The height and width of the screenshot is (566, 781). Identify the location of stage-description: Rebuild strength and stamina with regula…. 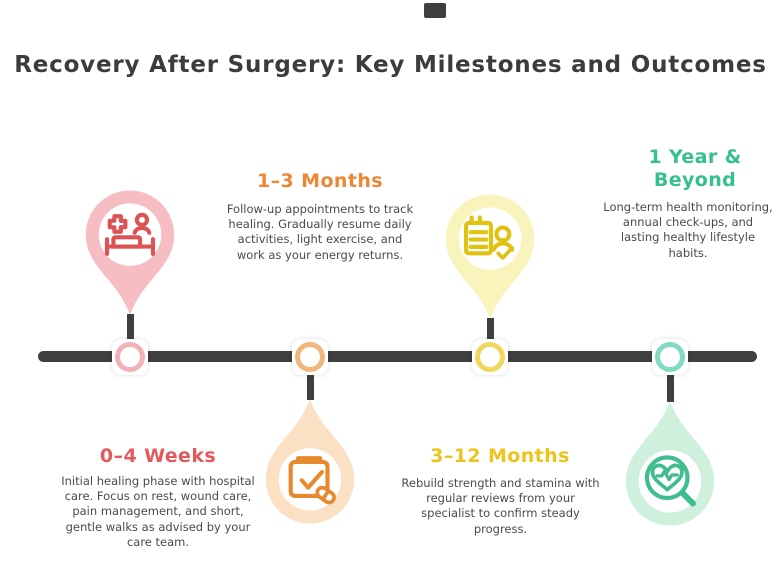
(500, 506).